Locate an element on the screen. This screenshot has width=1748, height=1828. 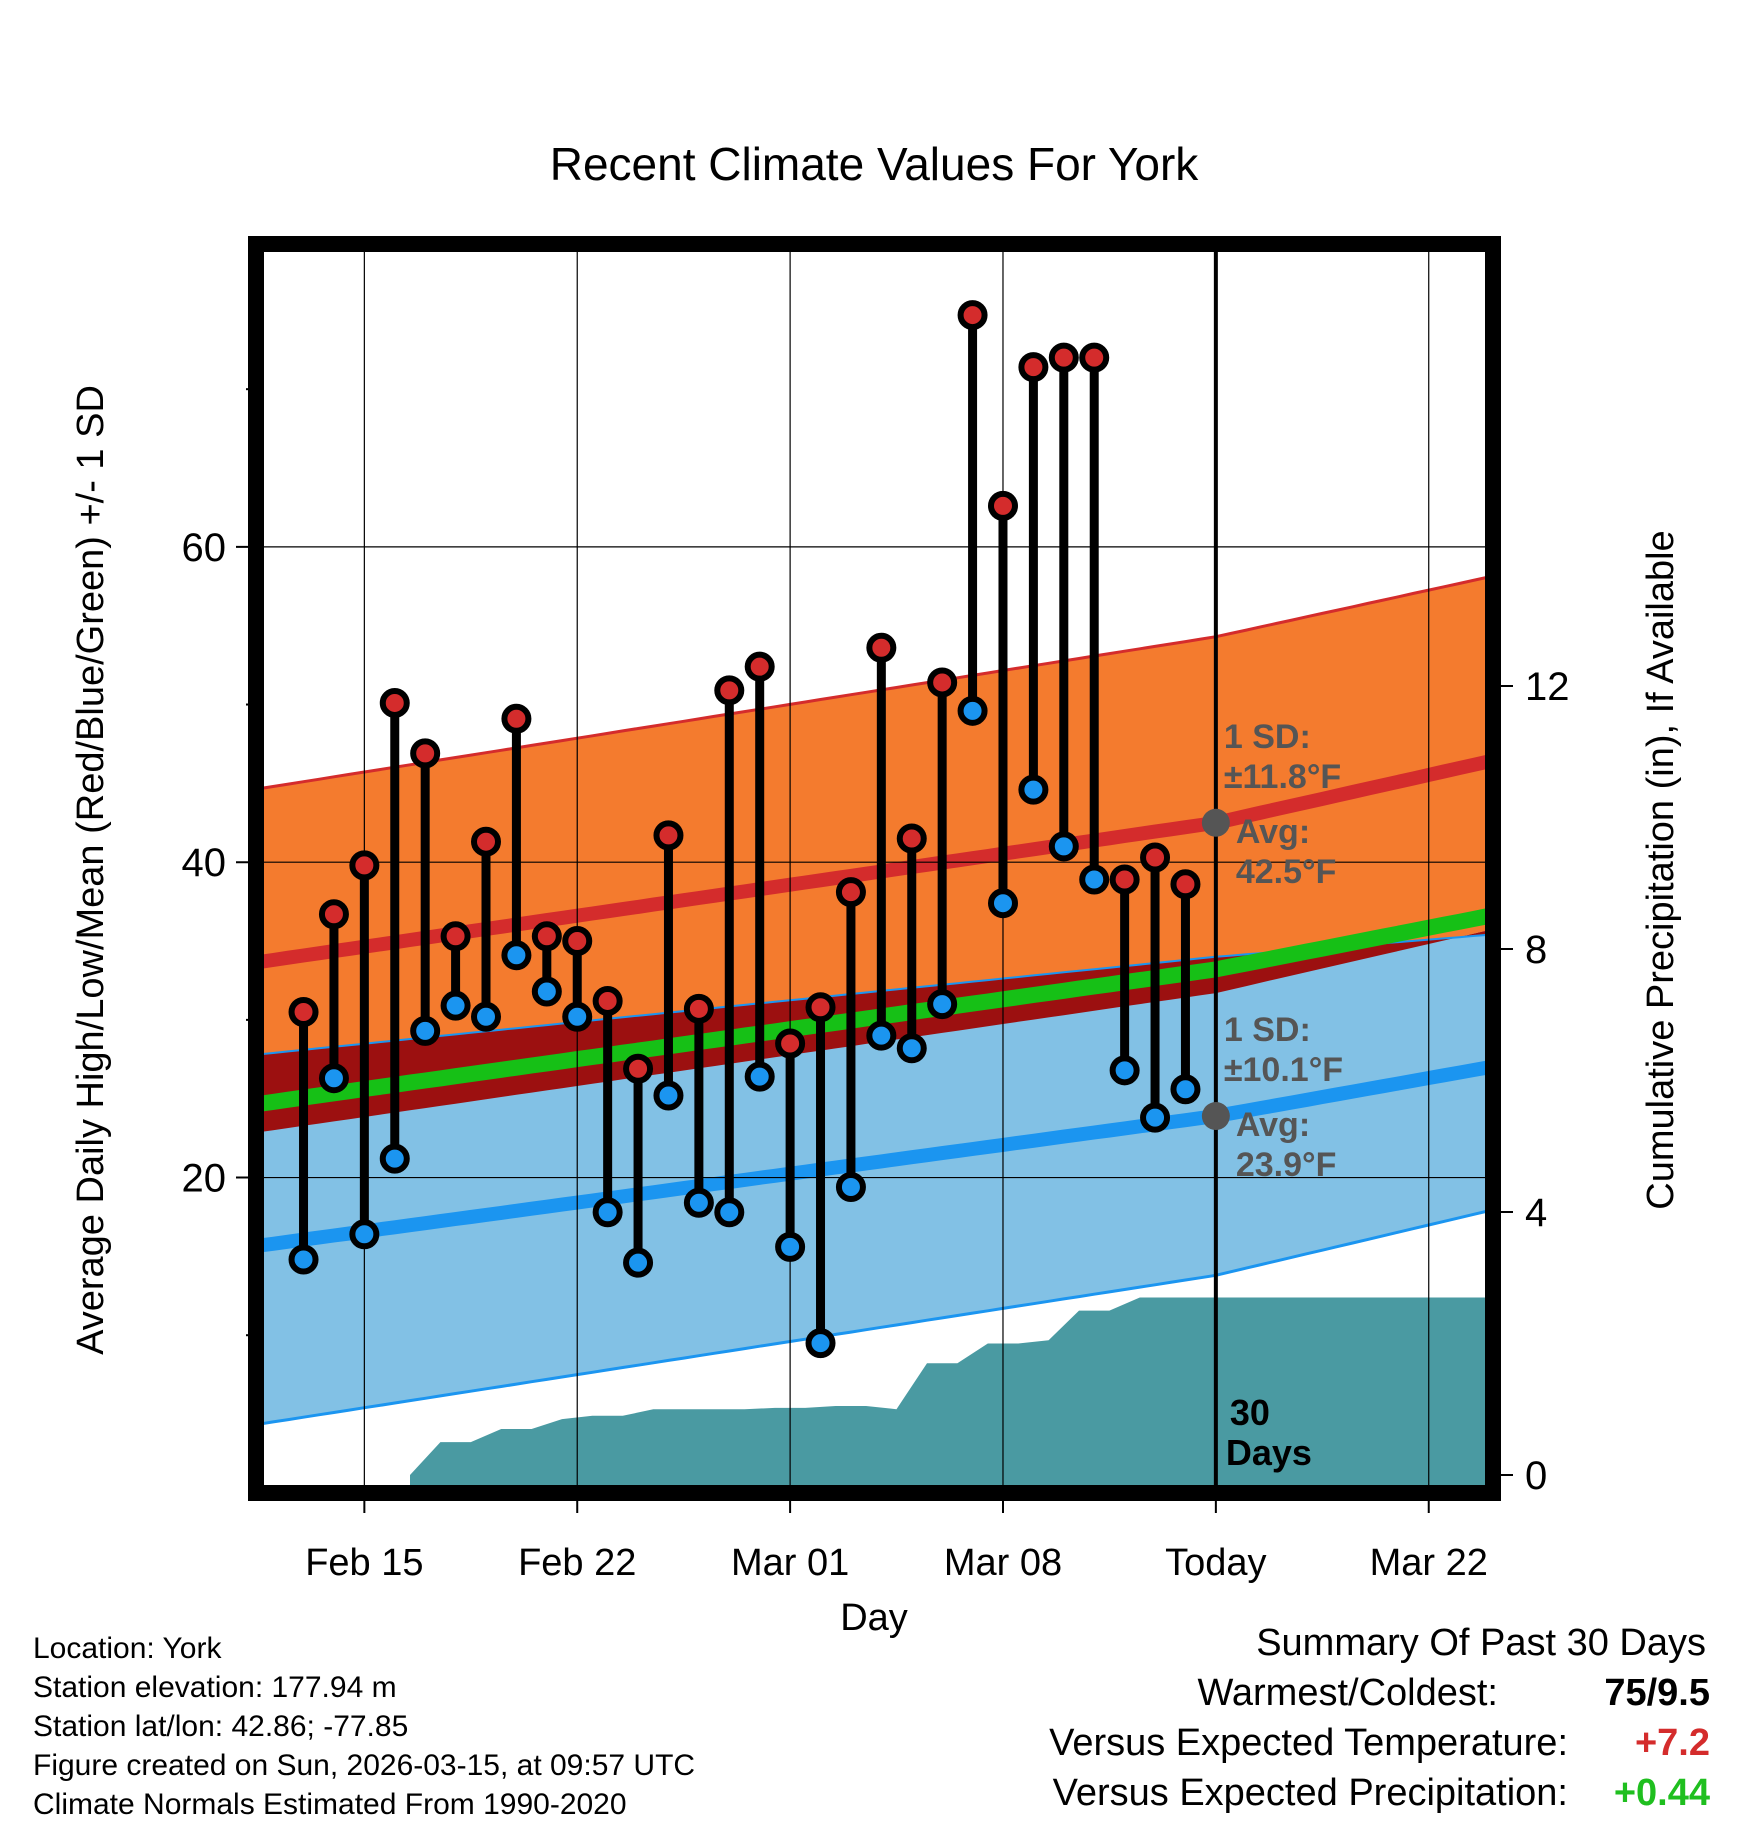
today-low-avg-marker is located at coordinates (1215, 1116).